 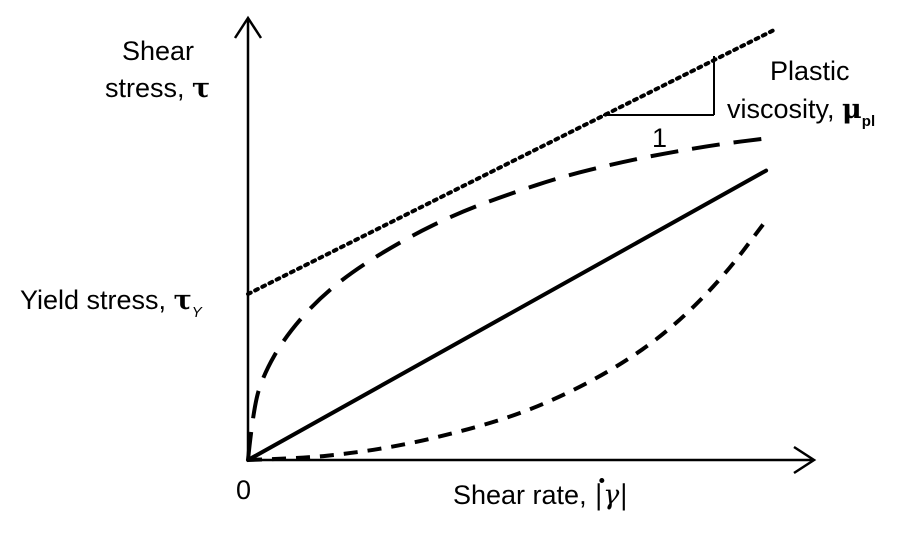 I want to click on slope-run-text: 1, so click(x=660, y=138).